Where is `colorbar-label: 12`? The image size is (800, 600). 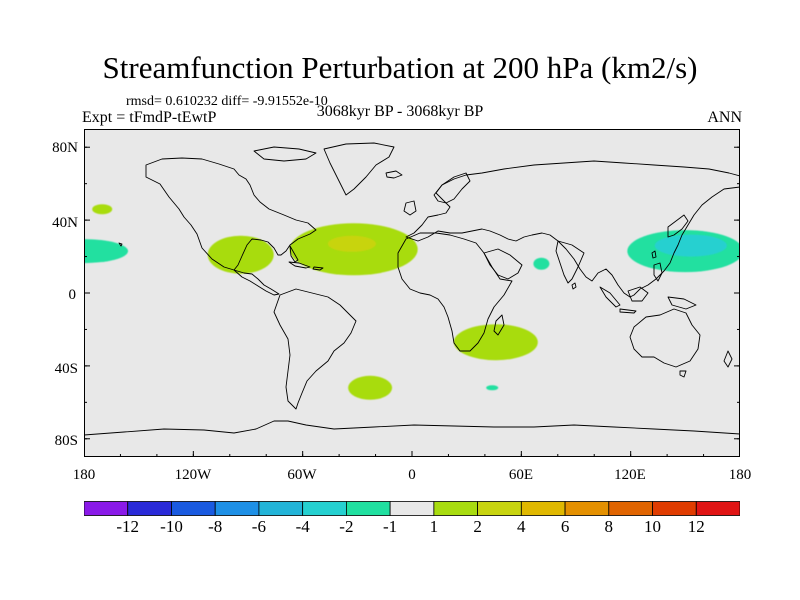 colorbar-label: 12 is located at coordinates (696, 526).